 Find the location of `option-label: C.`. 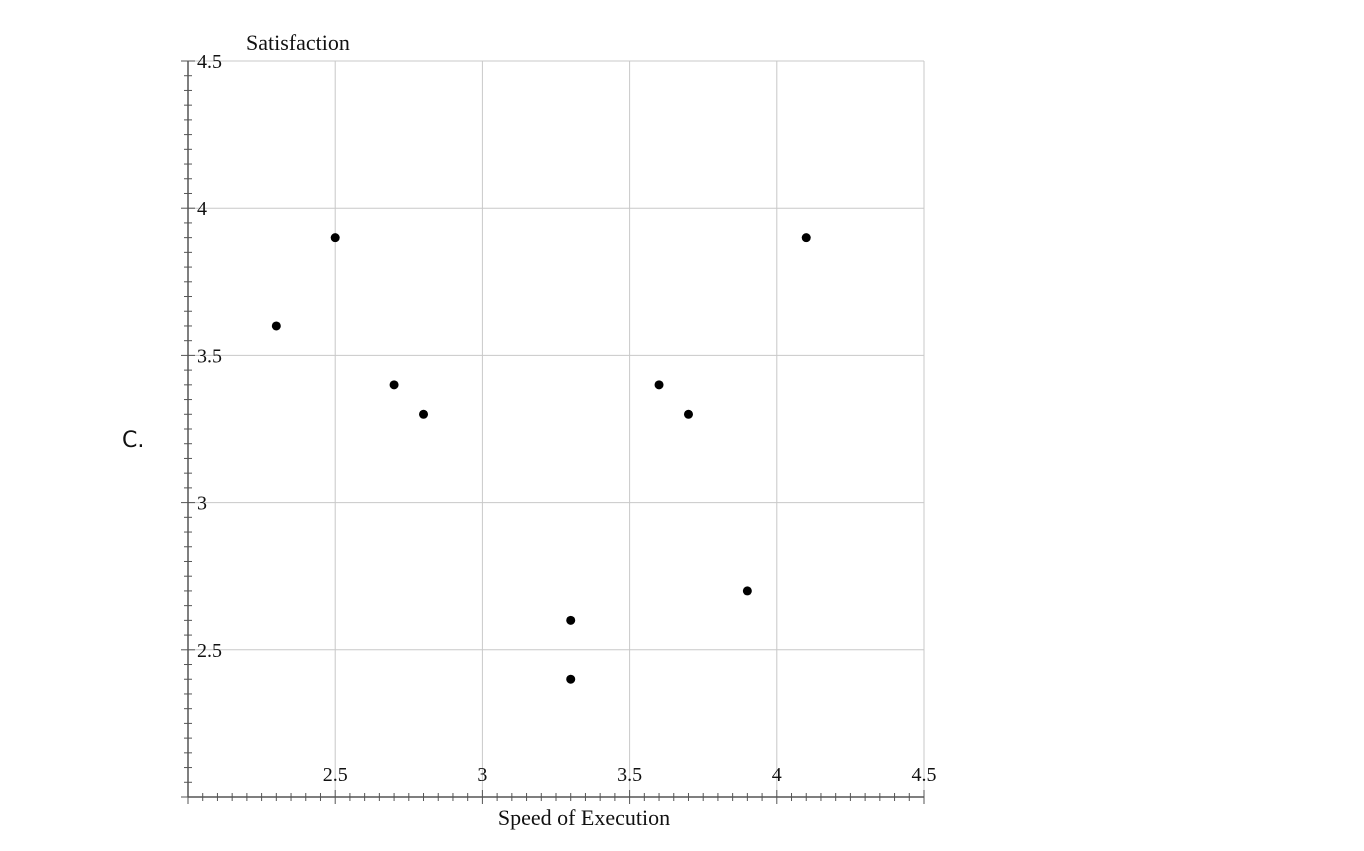

option-label: C. is located at coordinates (133, 440).